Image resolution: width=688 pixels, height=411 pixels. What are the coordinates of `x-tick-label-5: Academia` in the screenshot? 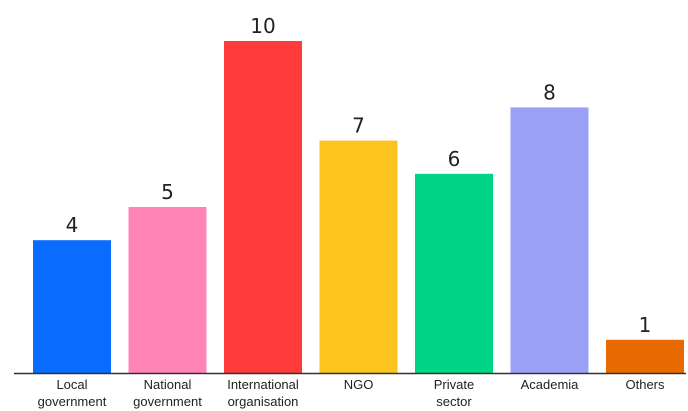 It's located at (550, 384).